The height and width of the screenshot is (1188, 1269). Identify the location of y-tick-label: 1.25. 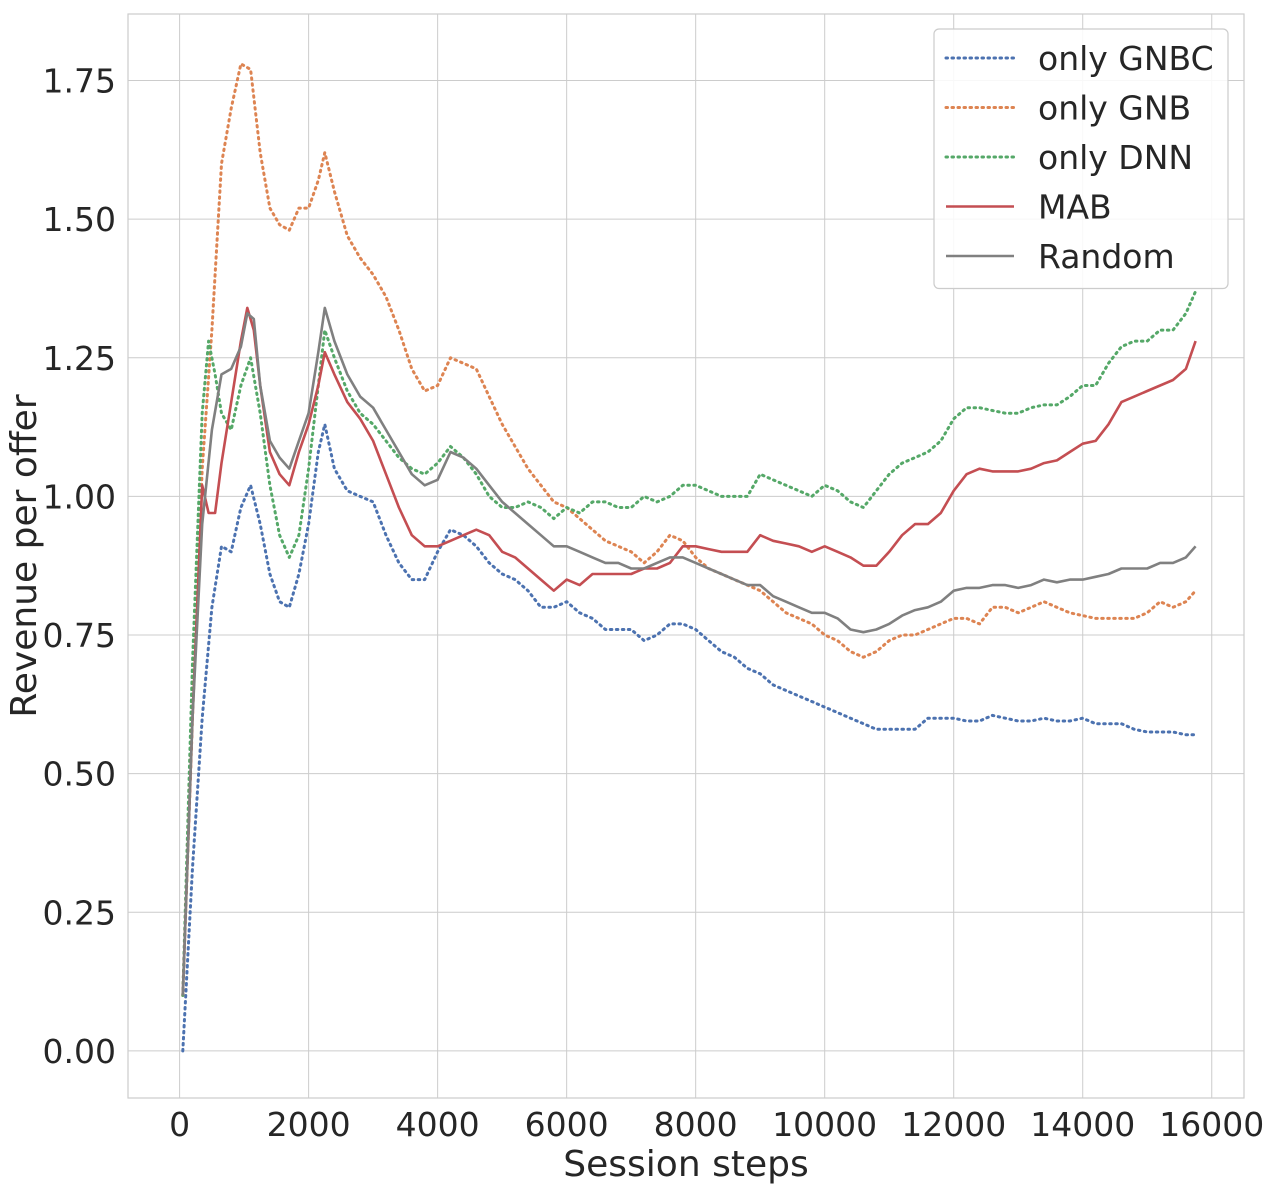
(79, 358).